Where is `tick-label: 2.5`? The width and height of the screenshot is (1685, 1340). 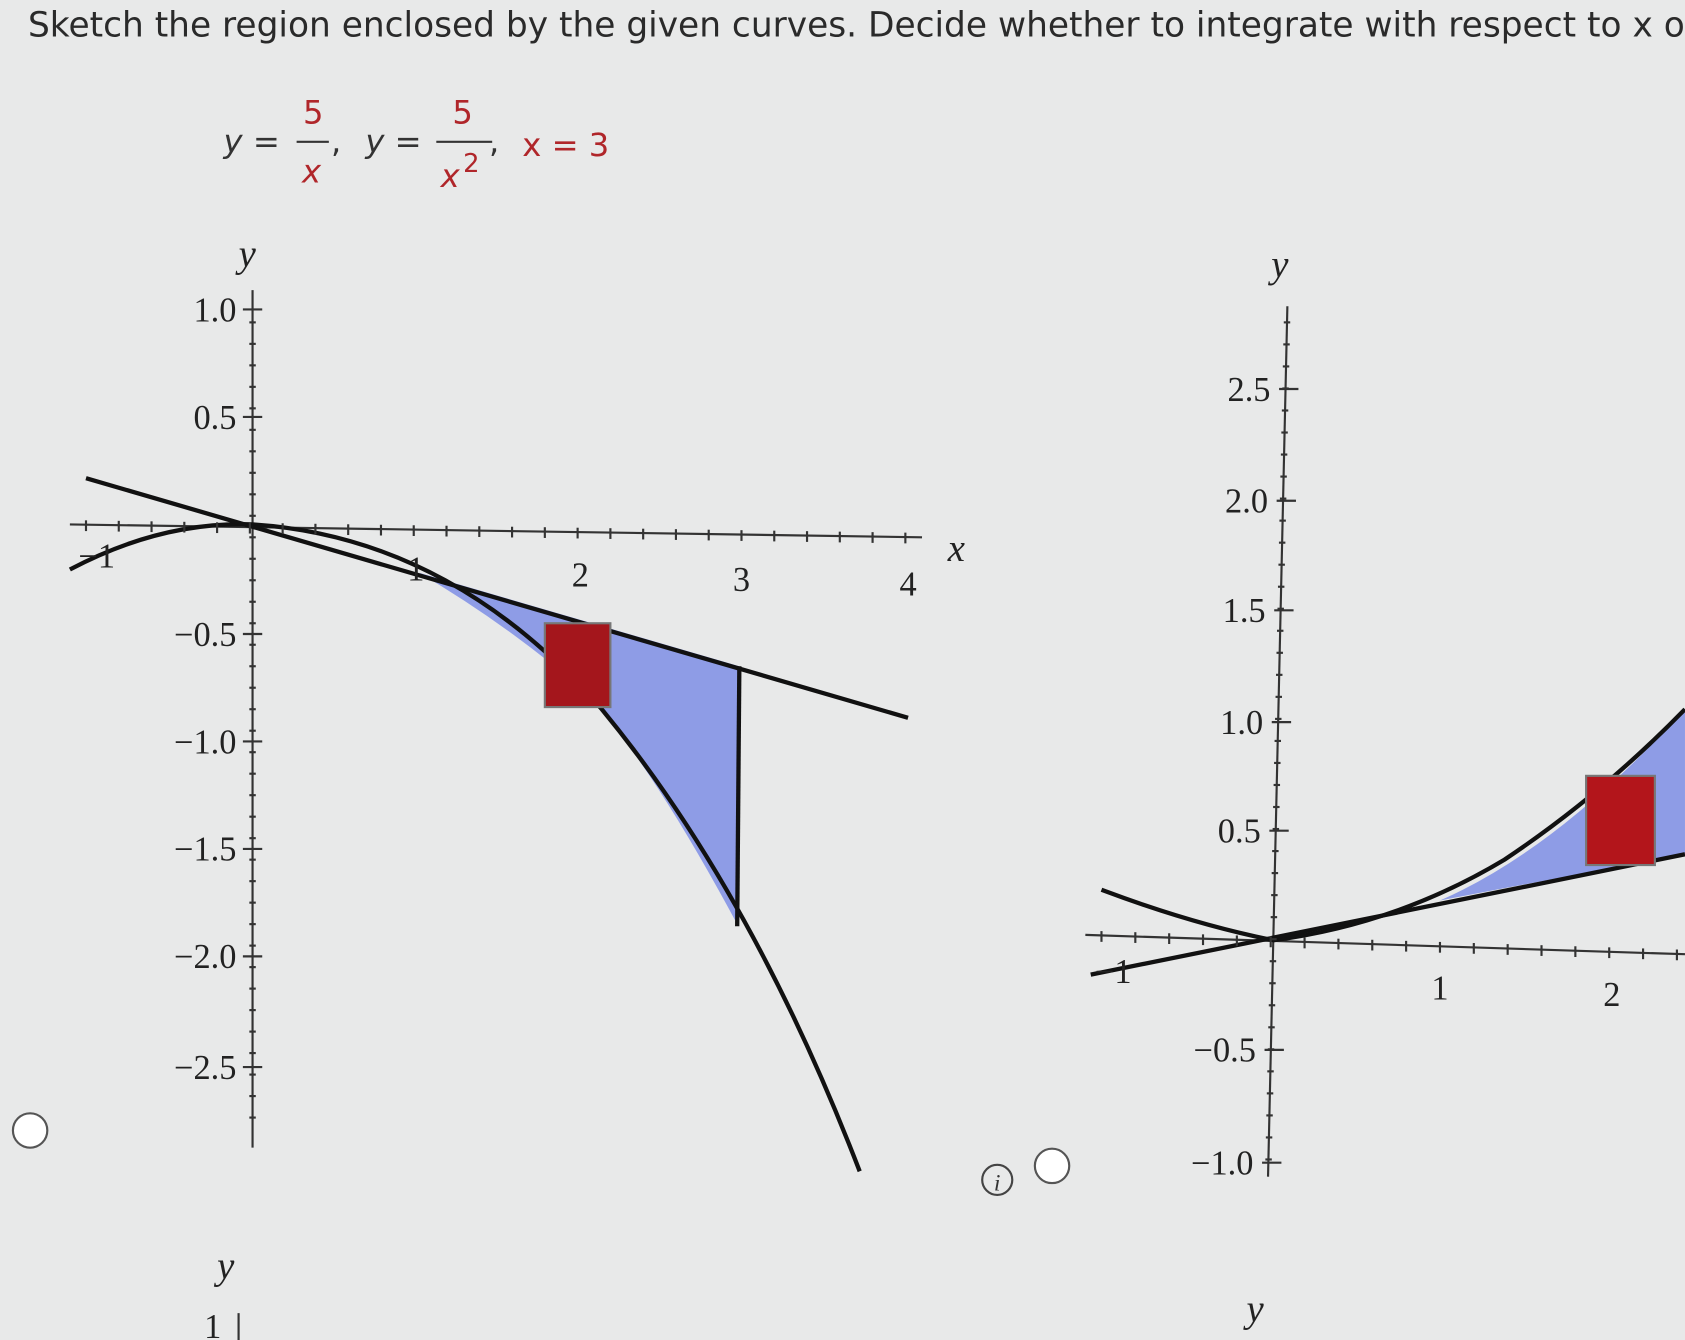 tick-label: 2.5 is located at coordinates (1249, 390).